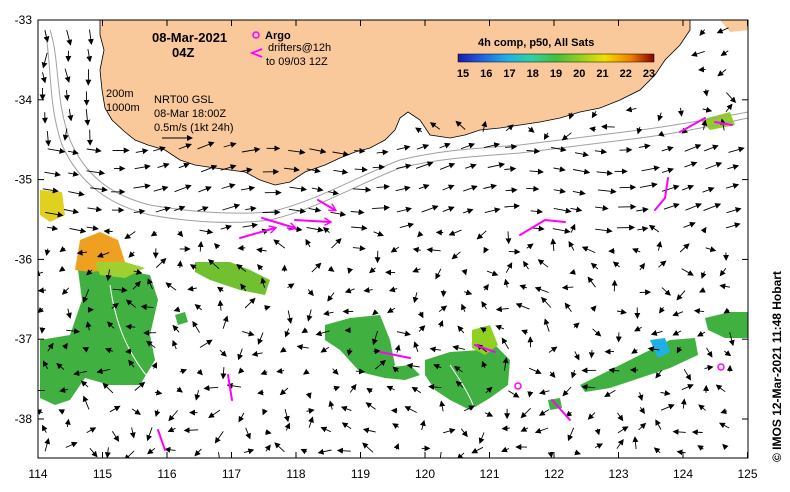 The width and height of the screenshot is (790, 492). What do you see at coordinates (256, 53) in the screenshot?
I see `drifter-legend-icon` at bounding box center [256, 53].